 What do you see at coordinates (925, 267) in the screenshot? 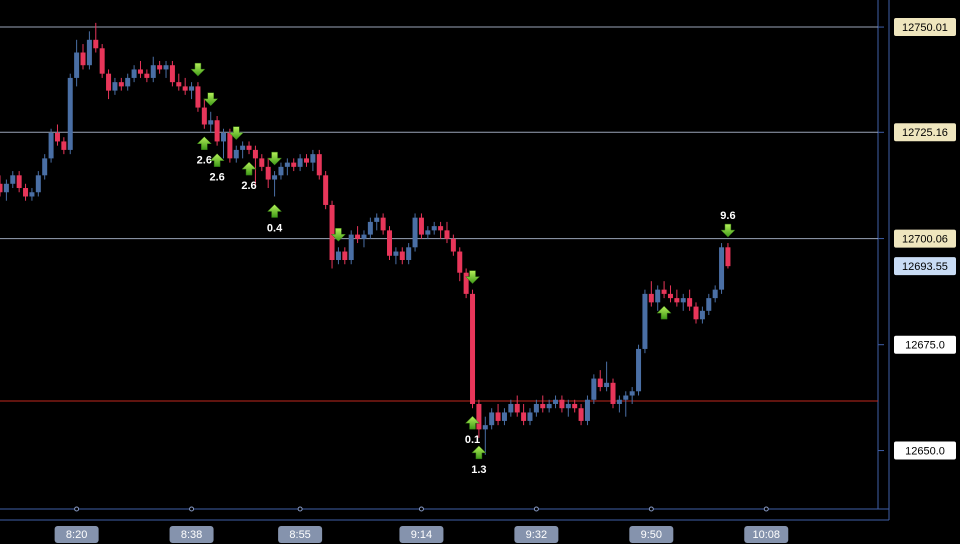
I see `last-price-label: 12693.55` at bounding box center [925, 267].